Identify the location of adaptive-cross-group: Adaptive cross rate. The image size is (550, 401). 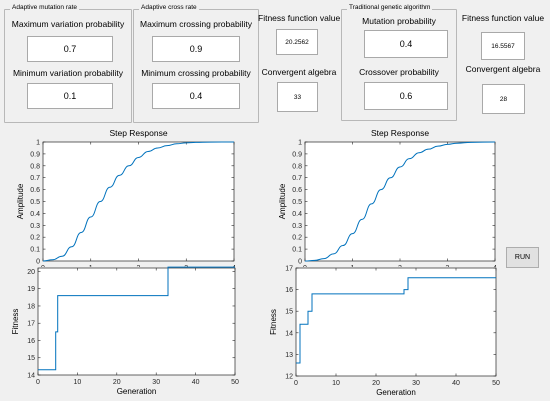
(196, 63).